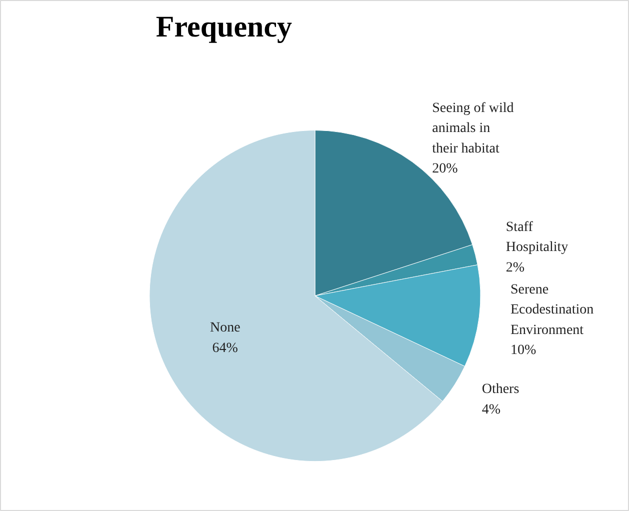 This screenshot has width=629, height=511. What do you see at coordinates (224, 27) in the screenshot?
I see `chart-title: Frequency` at bounding box center [224, 27].